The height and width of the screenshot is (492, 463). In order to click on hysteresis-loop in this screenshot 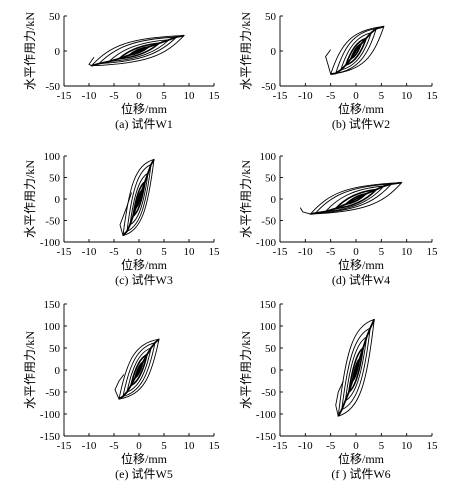, I will do `click(357, 50)`.